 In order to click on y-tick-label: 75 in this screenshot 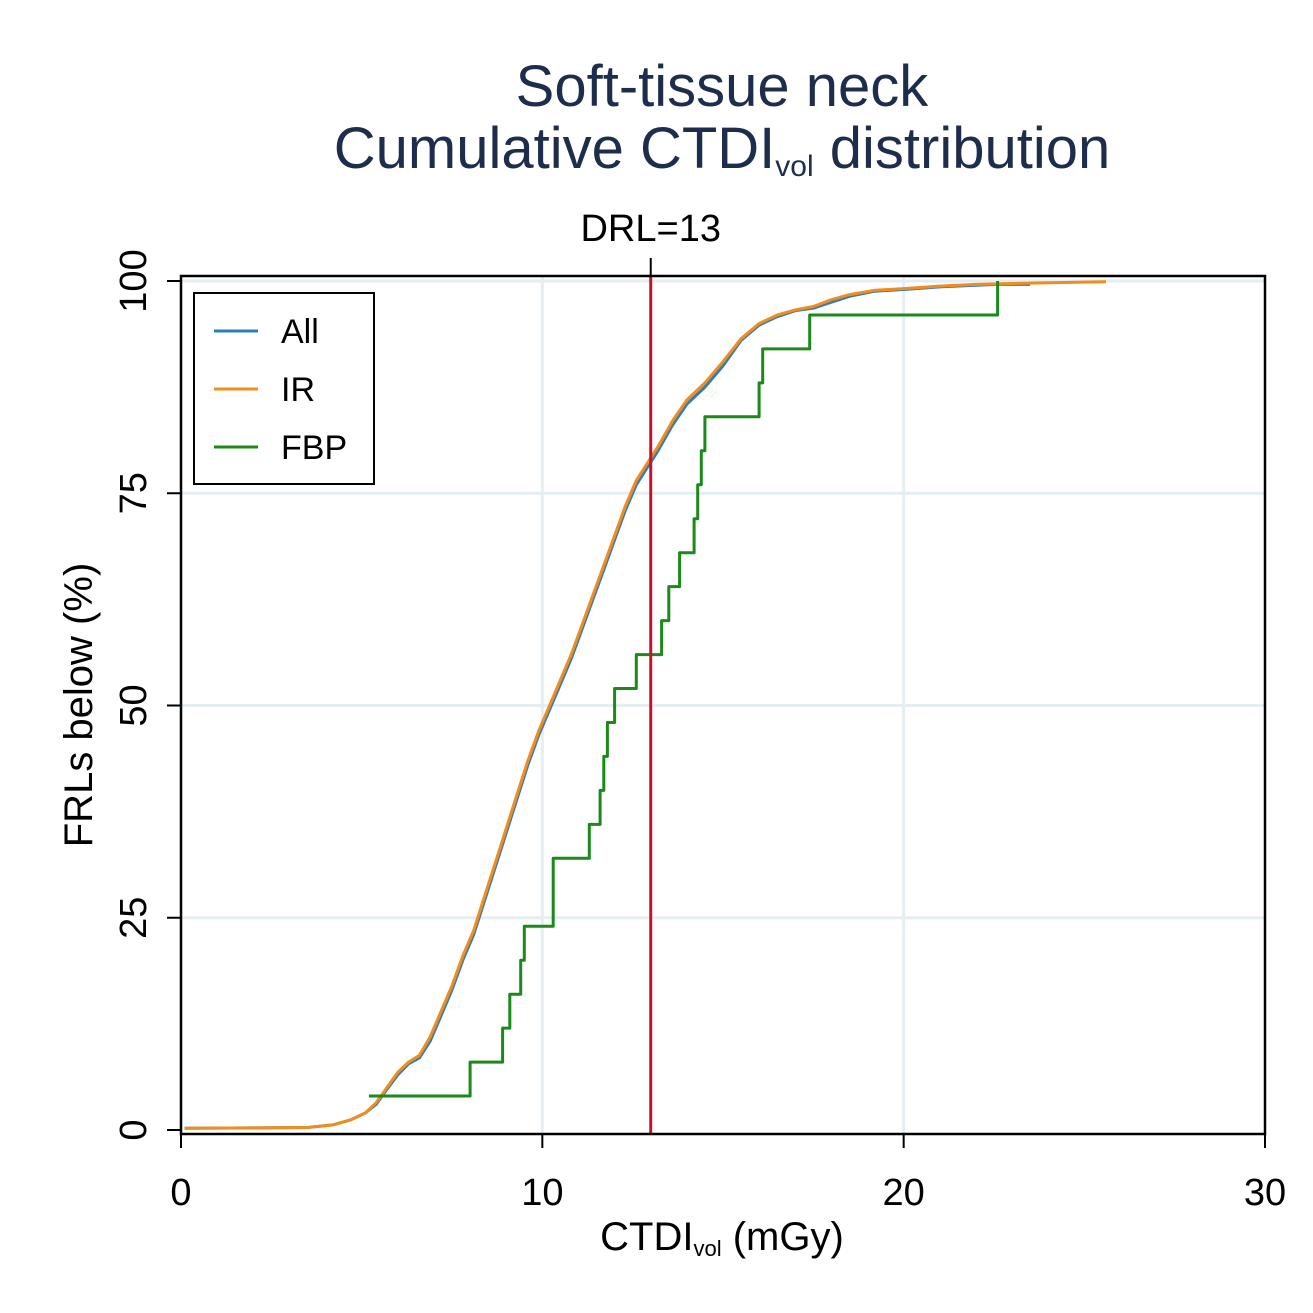, I will do `click(134, 493)`.